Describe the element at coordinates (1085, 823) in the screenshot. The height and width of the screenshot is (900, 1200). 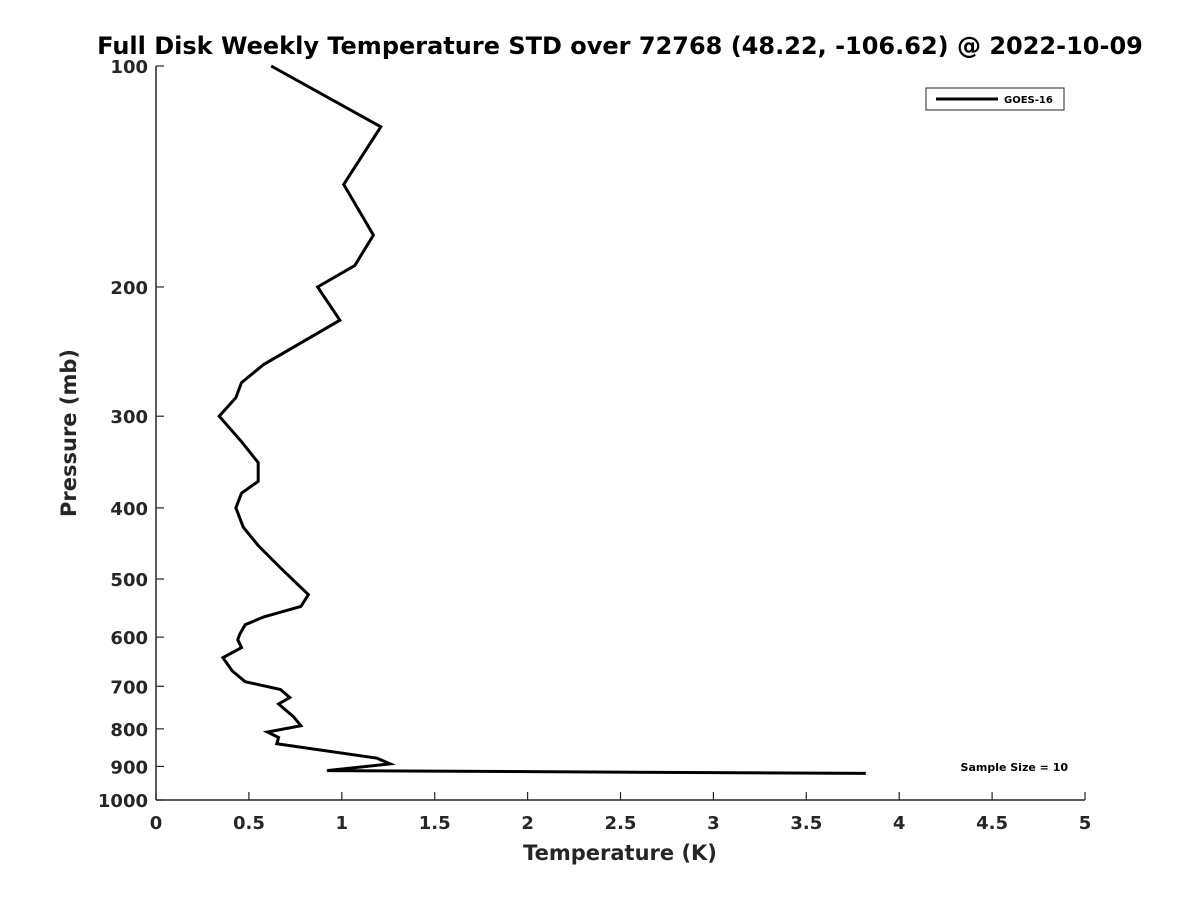
I see `x-tick-label: 5` at that location.